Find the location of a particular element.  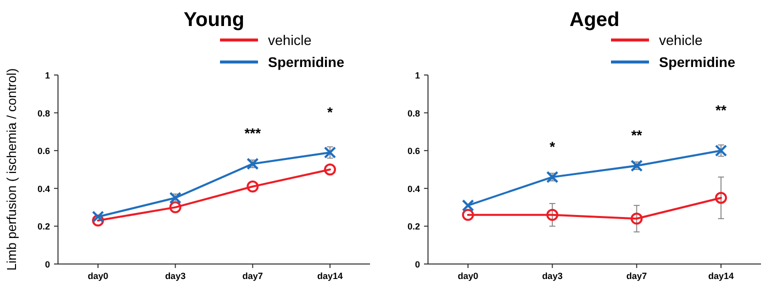

annotation: *** is located at coordinates (253, 133).